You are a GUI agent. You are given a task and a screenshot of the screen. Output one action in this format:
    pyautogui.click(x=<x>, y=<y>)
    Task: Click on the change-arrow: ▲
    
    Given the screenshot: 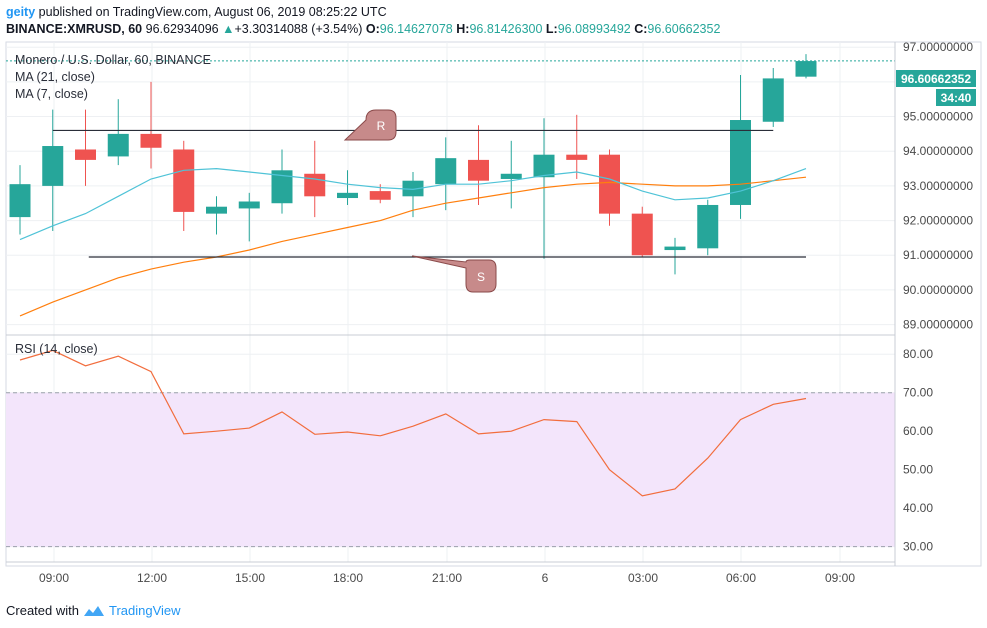 What is the action you would take?
    pyautogui.click(x=228, y=29)
    